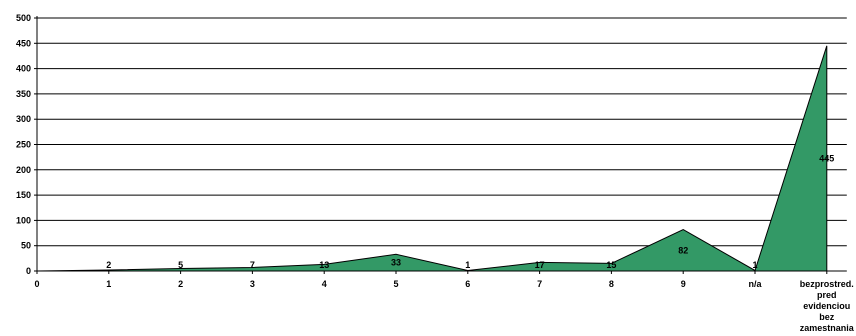  I want to click on y-tick-label: 200, so click(23, 170).